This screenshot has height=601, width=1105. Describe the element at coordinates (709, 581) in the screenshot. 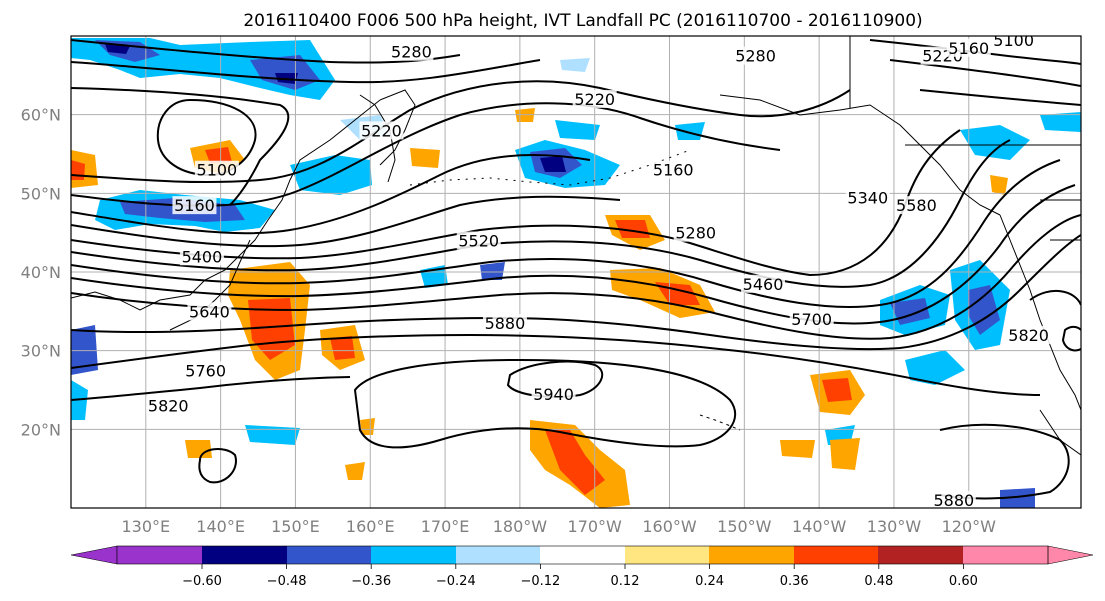

I see `colorbar-tick-label: 0.24` at that location.